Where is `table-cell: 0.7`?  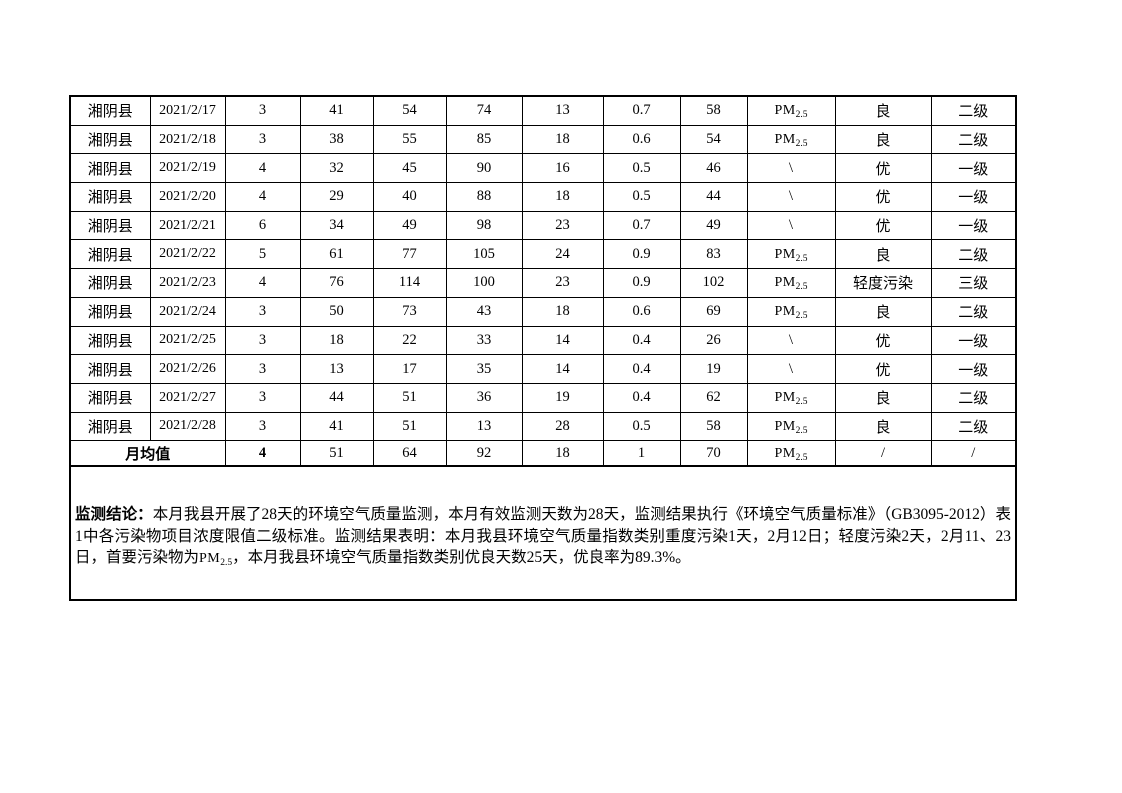
table-cell: 0.7 is located at coordinates (641, 225).